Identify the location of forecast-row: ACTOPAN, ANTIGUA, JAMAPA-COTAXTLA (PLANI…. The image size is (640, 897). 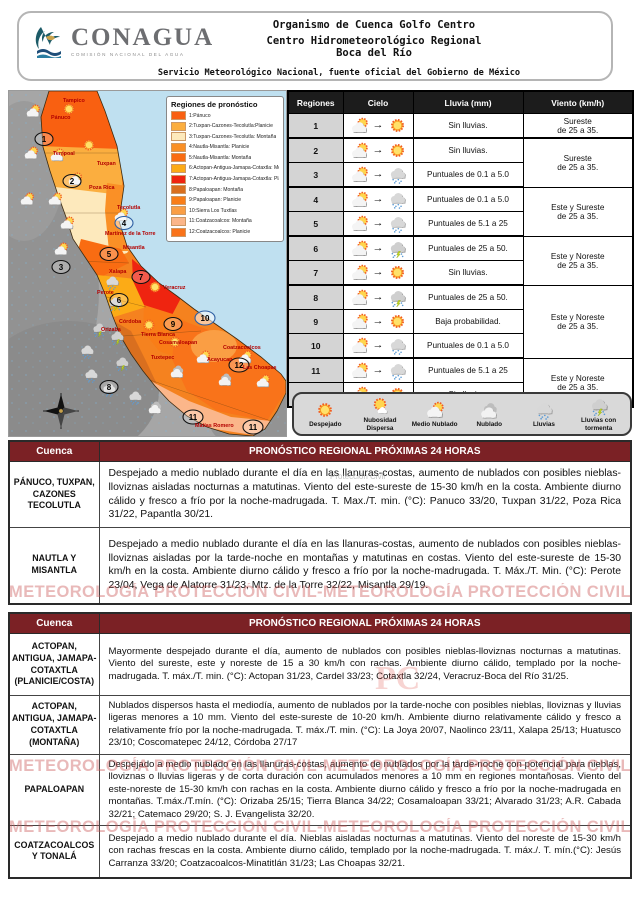
(320, 664).